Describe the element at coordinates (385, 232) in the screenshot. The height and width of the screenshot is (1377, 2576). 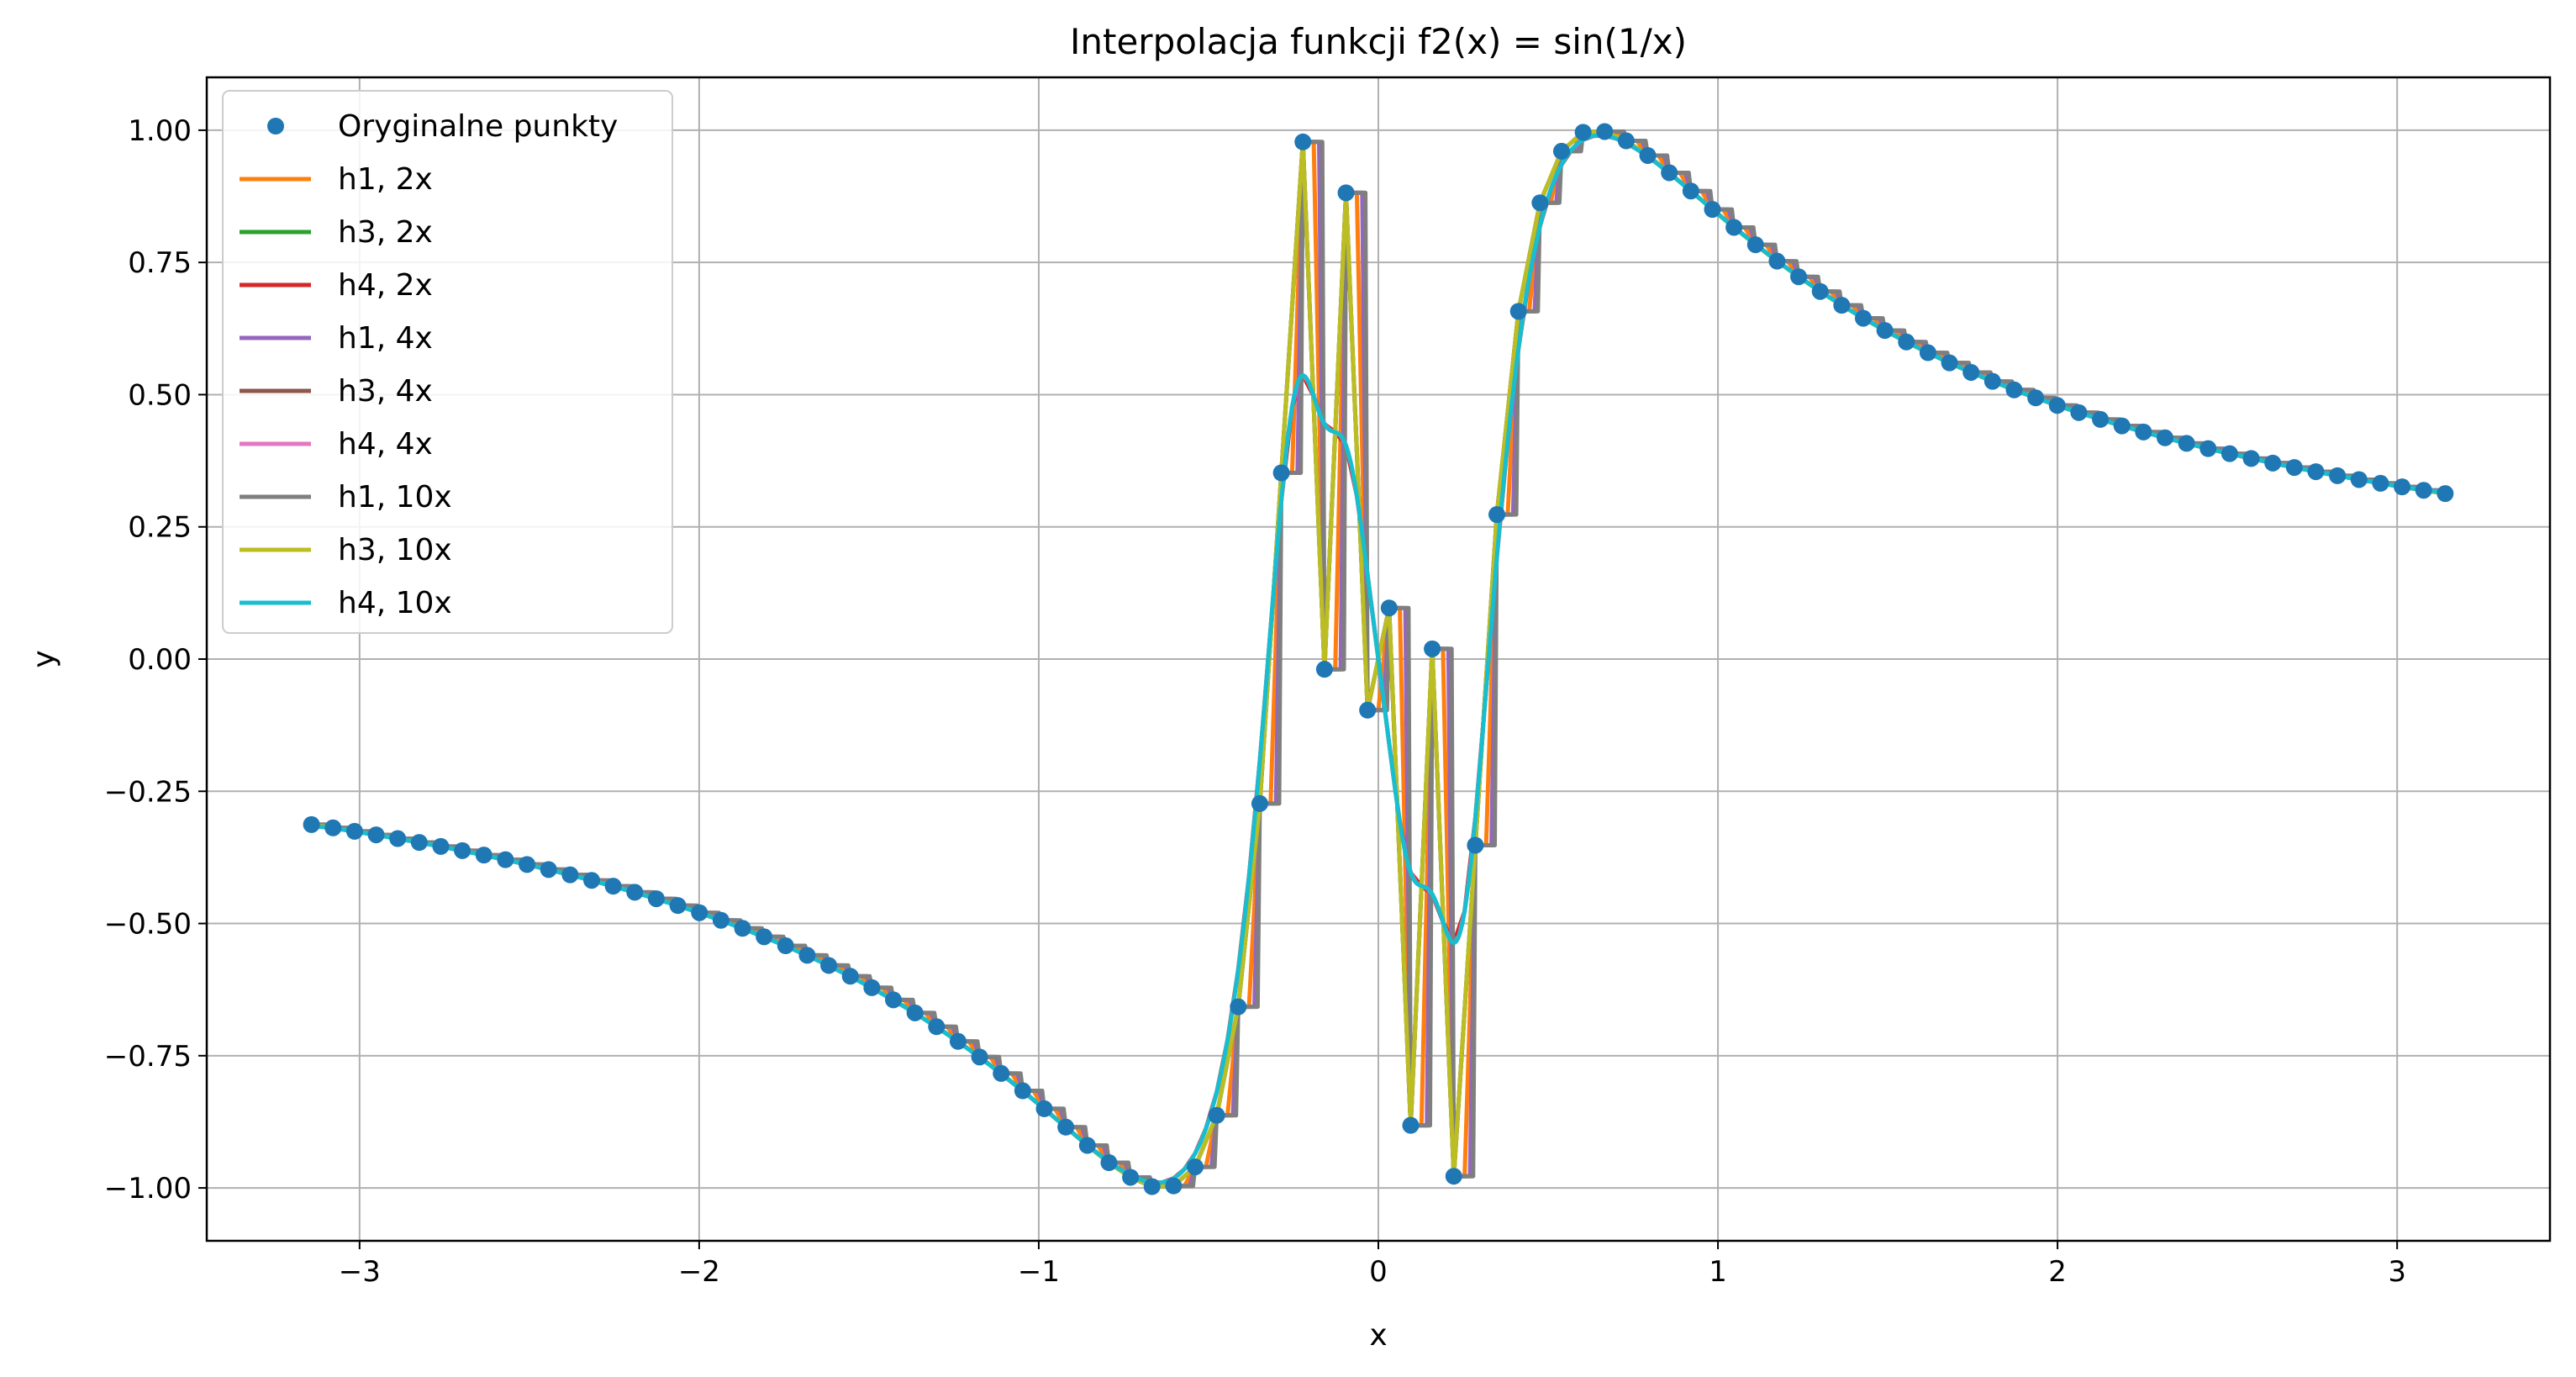
I see `legend-label: h3, 2x` at that location.